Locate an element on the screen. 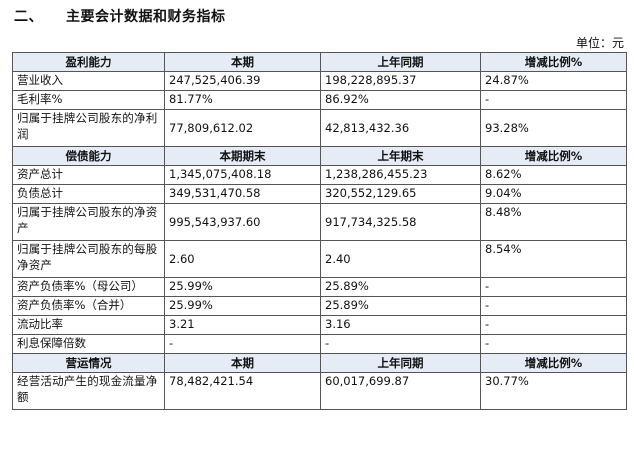  current-value: 995,543,937.60 is located at coordinates (242, 222).